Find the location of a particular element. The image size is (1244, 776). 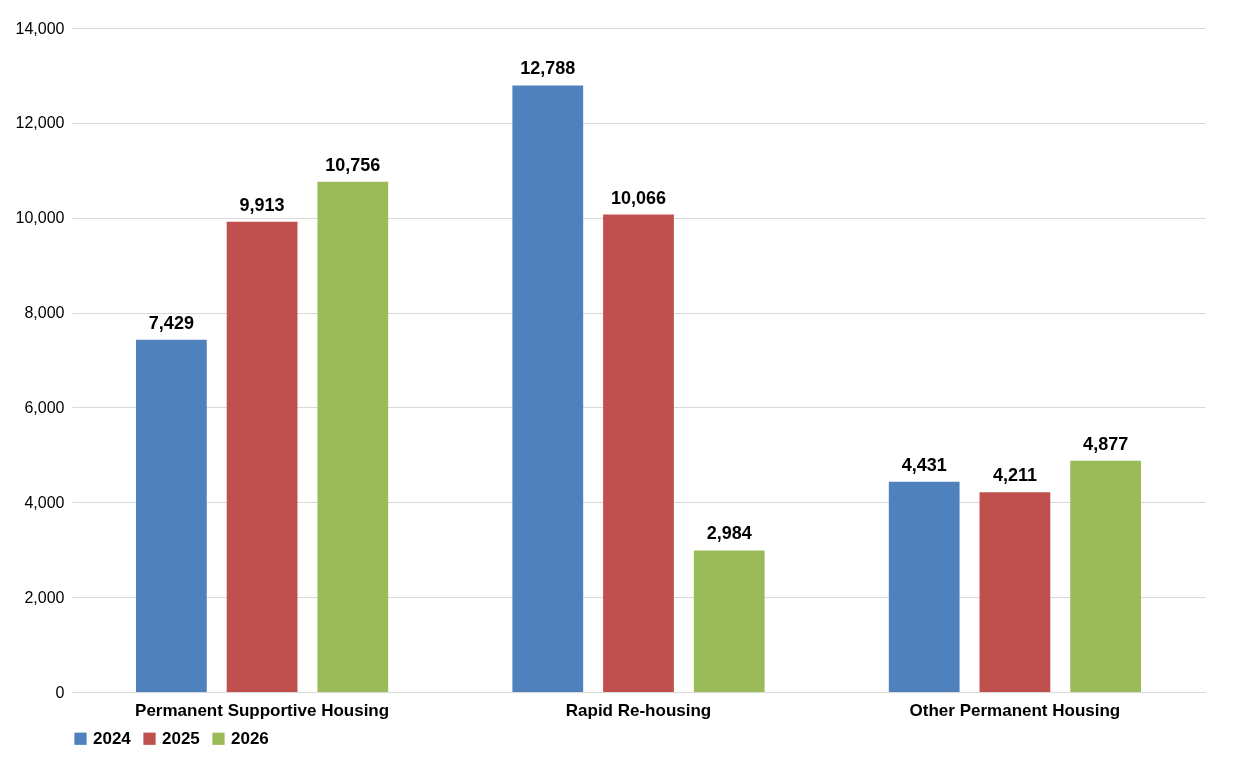

data-label: 7,429 is located at coordinates (171, 322).